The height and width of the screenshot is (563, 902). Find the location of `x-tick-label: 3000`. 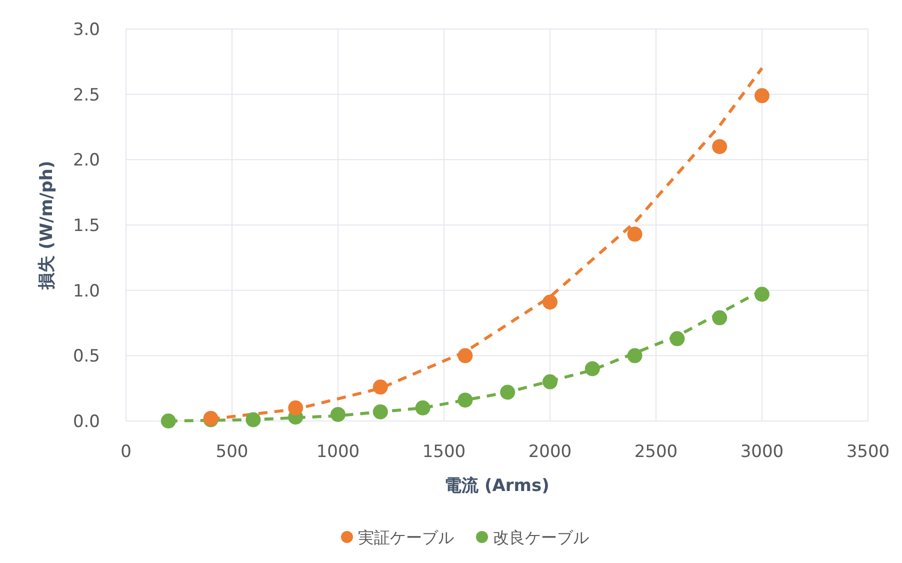

x-tick-label: 3000 is located at coordinates (762, 452).